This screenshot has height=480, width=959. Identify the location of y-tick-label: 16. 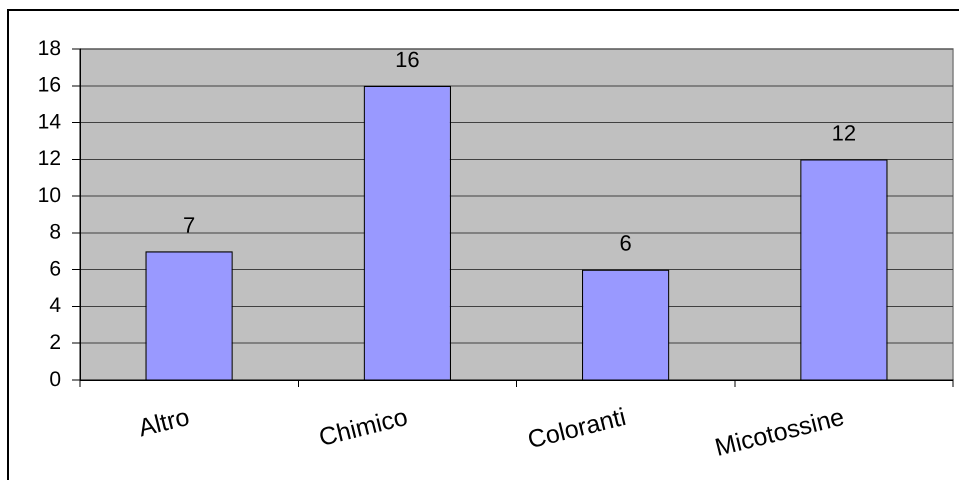
(49, 85).